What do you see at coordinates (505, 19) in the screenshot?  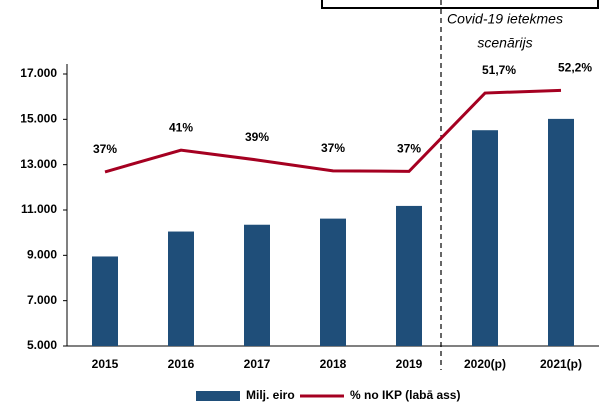 I see `annotation: Covid-19 ietekmes` at bounding box center [505, 19].